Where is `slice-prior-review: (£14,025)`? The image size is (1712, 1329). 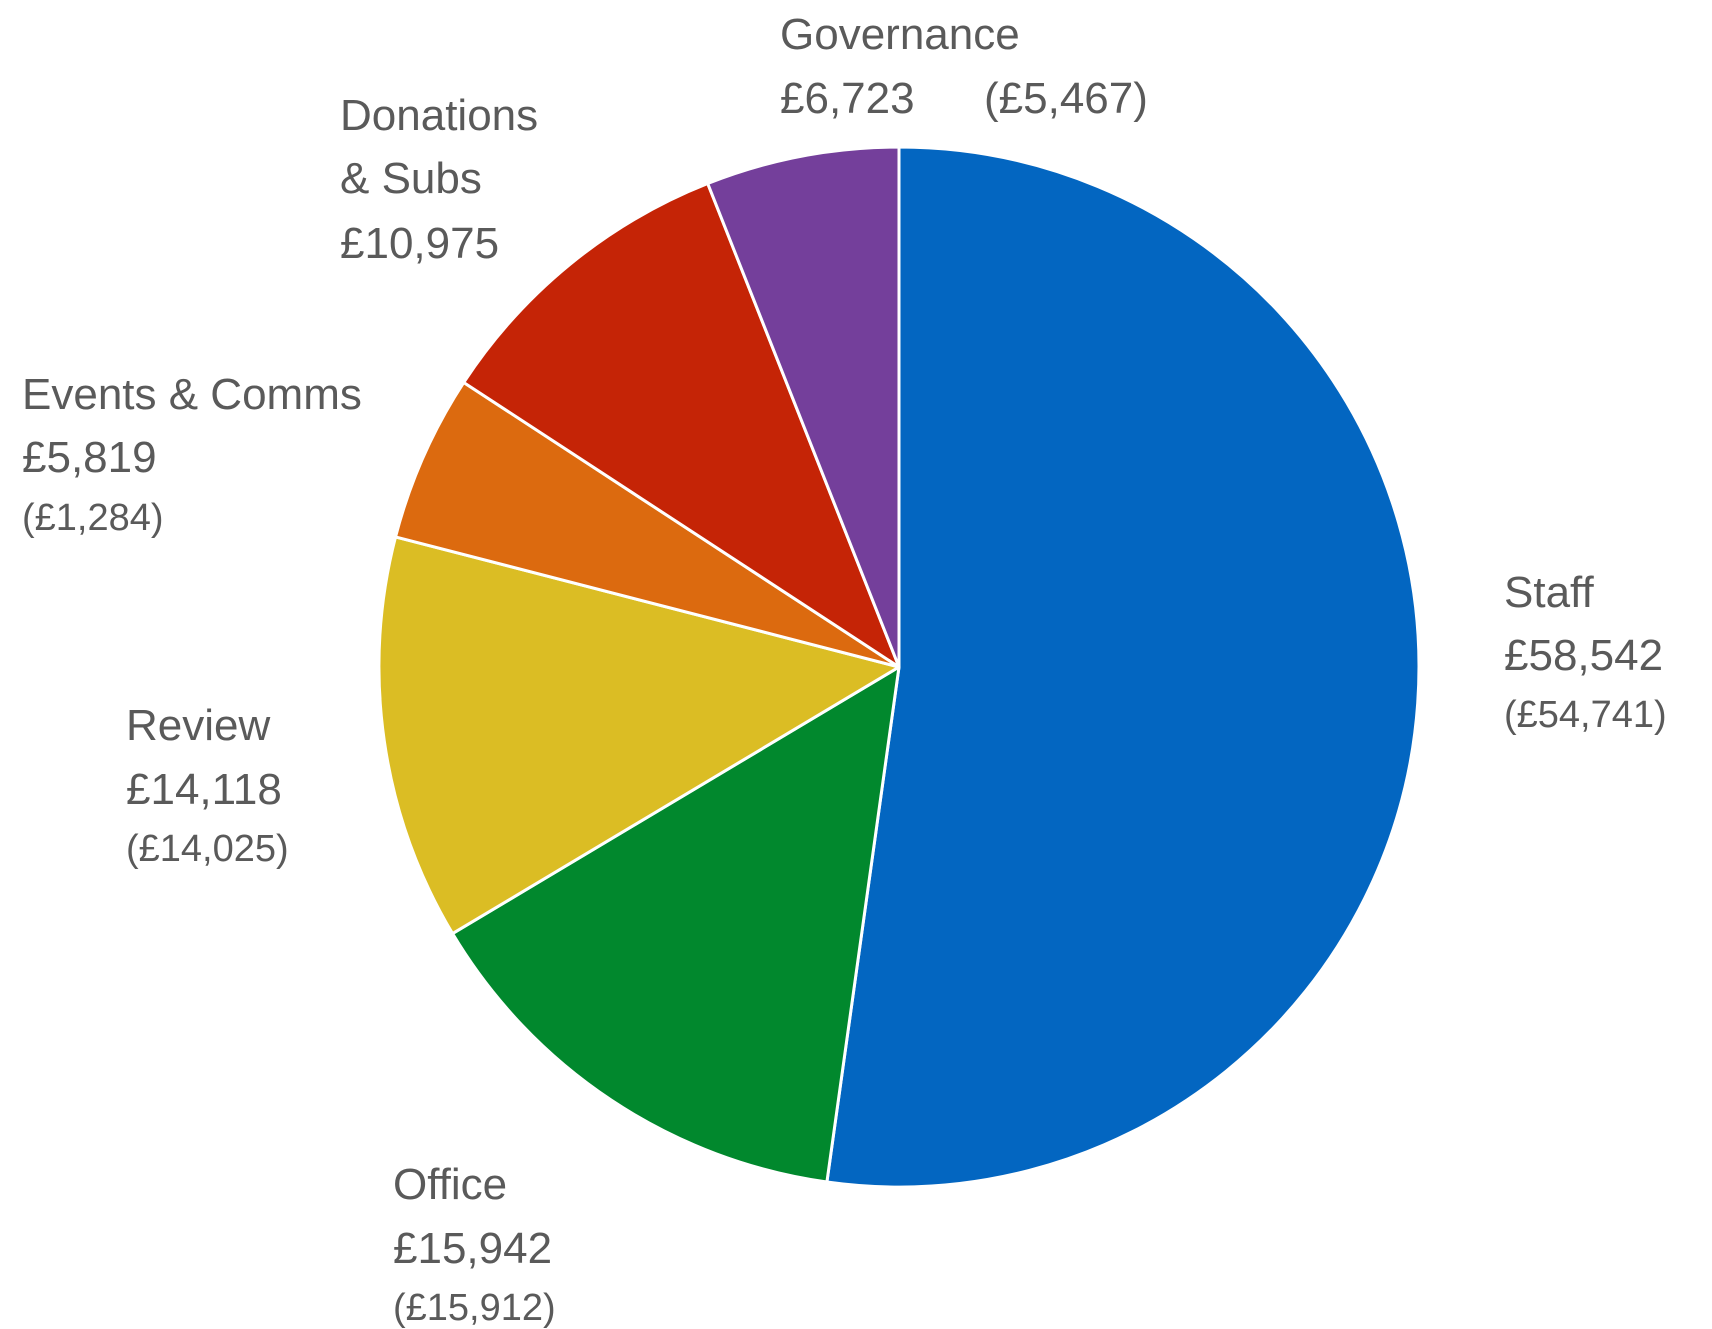
slice-prior-review: (£14,025) is located at coordinates (207, 849).